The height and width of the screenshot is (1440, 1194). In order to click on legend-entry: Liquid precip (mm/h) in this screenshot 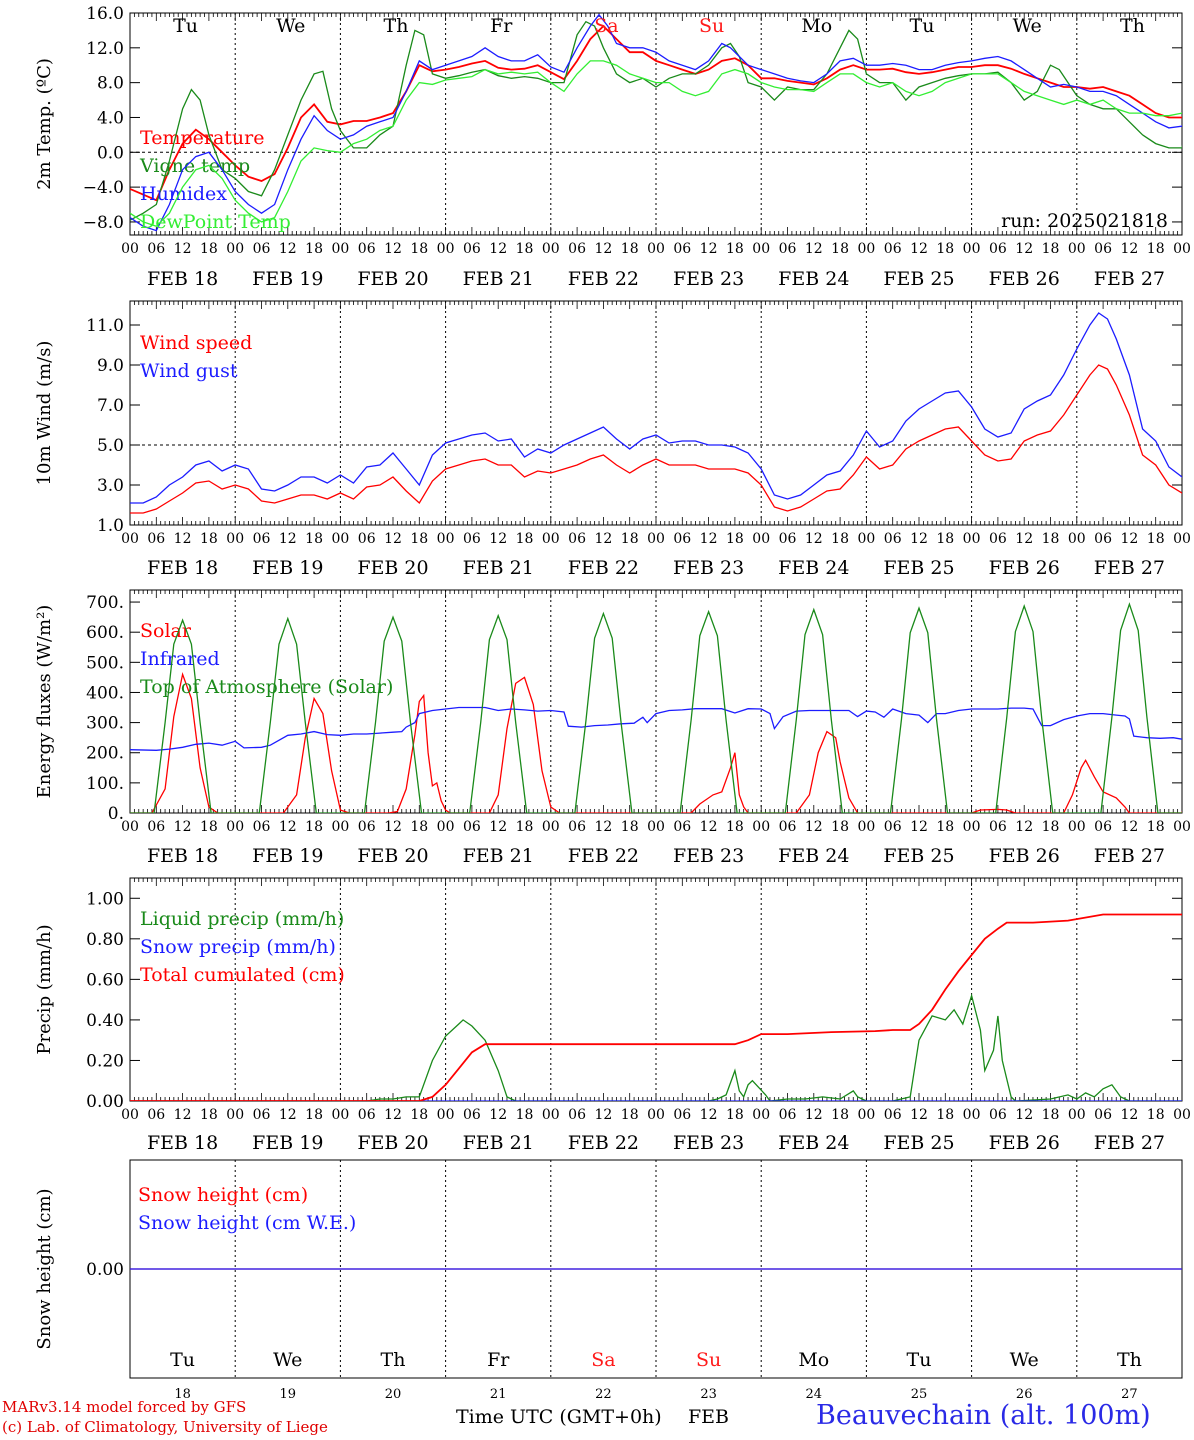, I will do `click(242, 919)`.